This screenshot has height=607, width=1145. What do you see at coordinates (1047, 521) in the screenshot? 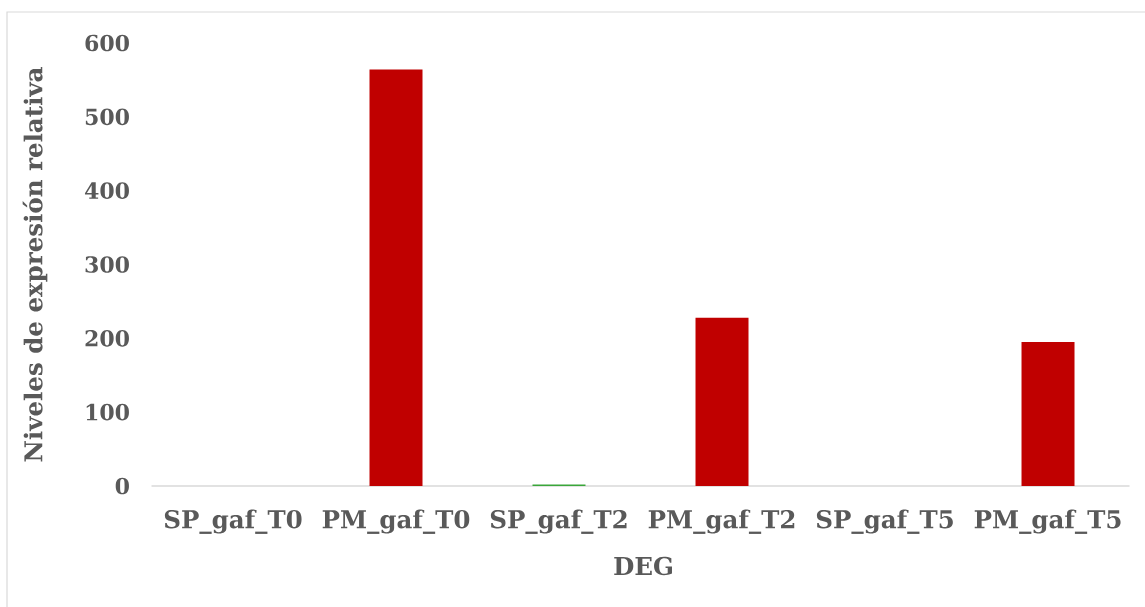
I see `x-tick-label: PM_gaf_T5` at bounding box center [1047, 521].